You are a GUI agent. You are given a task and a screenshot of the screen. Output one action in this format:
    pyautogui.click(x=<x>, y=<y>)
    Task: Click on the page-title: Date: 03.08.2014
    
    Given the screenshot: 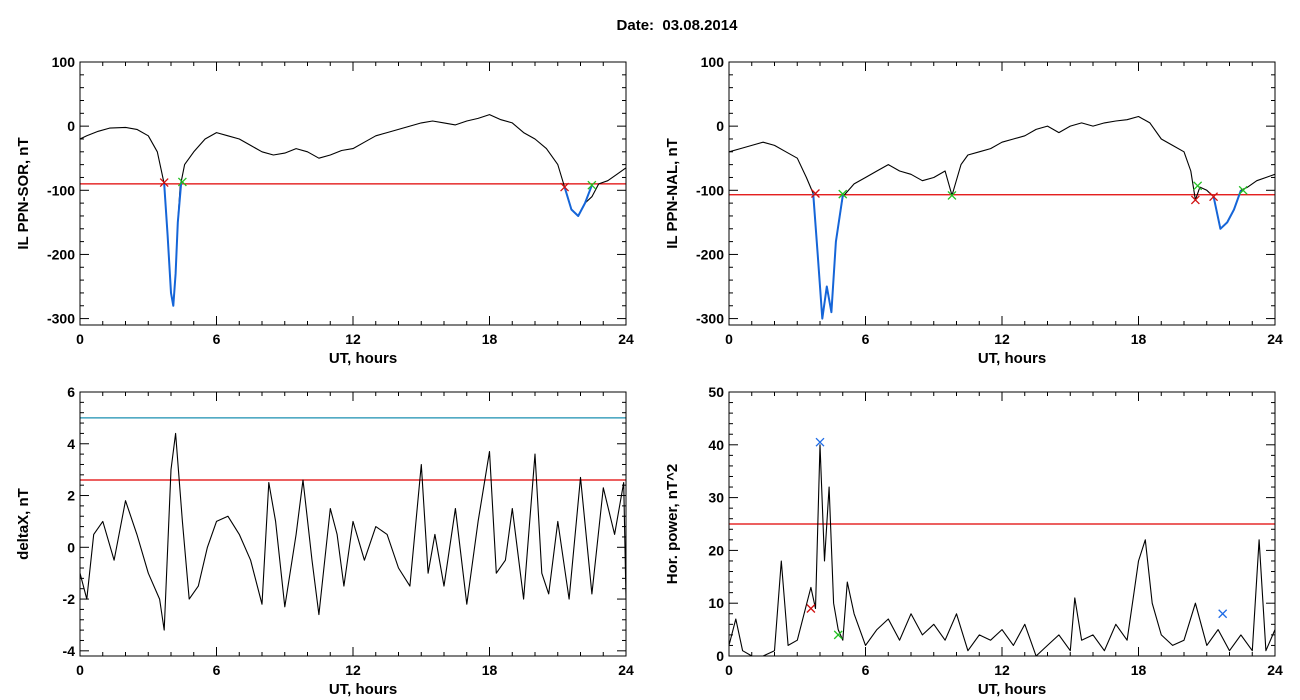 What is the action you would take?
    pyautogui.click(x=677, y=25)
    